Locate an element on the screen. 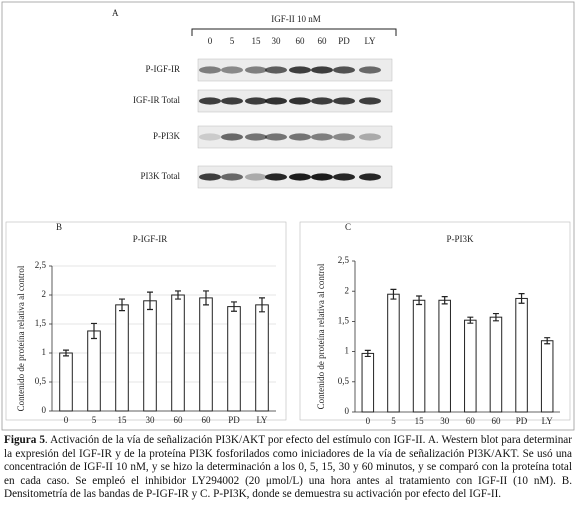  row-label: PI3K Total is located at coordinates (161, 176).